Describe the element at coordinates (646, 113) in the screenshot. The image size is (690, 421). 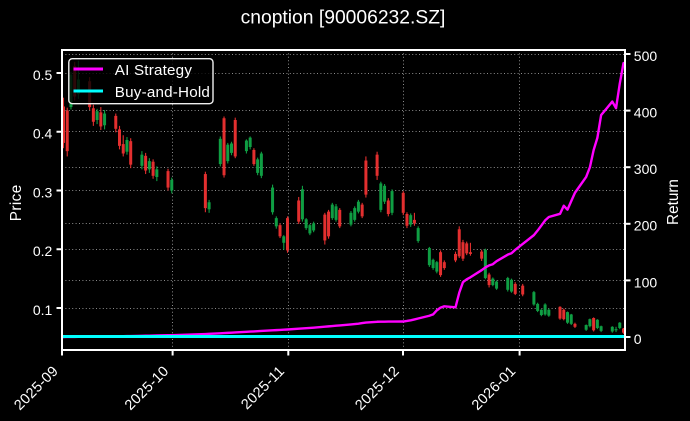
I see `svg-text: 400` at that location.